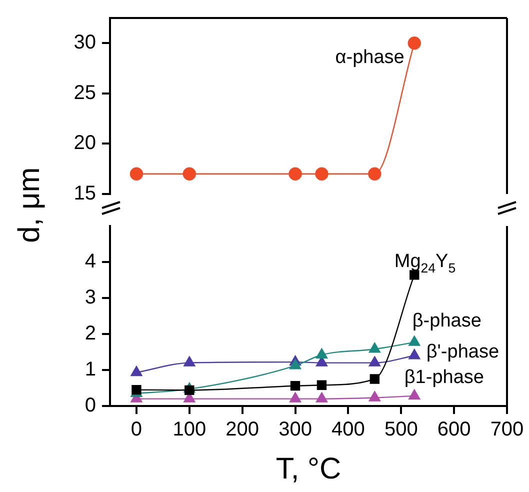 The width and height of the screenshot is (529, 492). Describe the element at coordinates (189, 429) in the screenshot. I see `x-tick-label: 100` at that location.